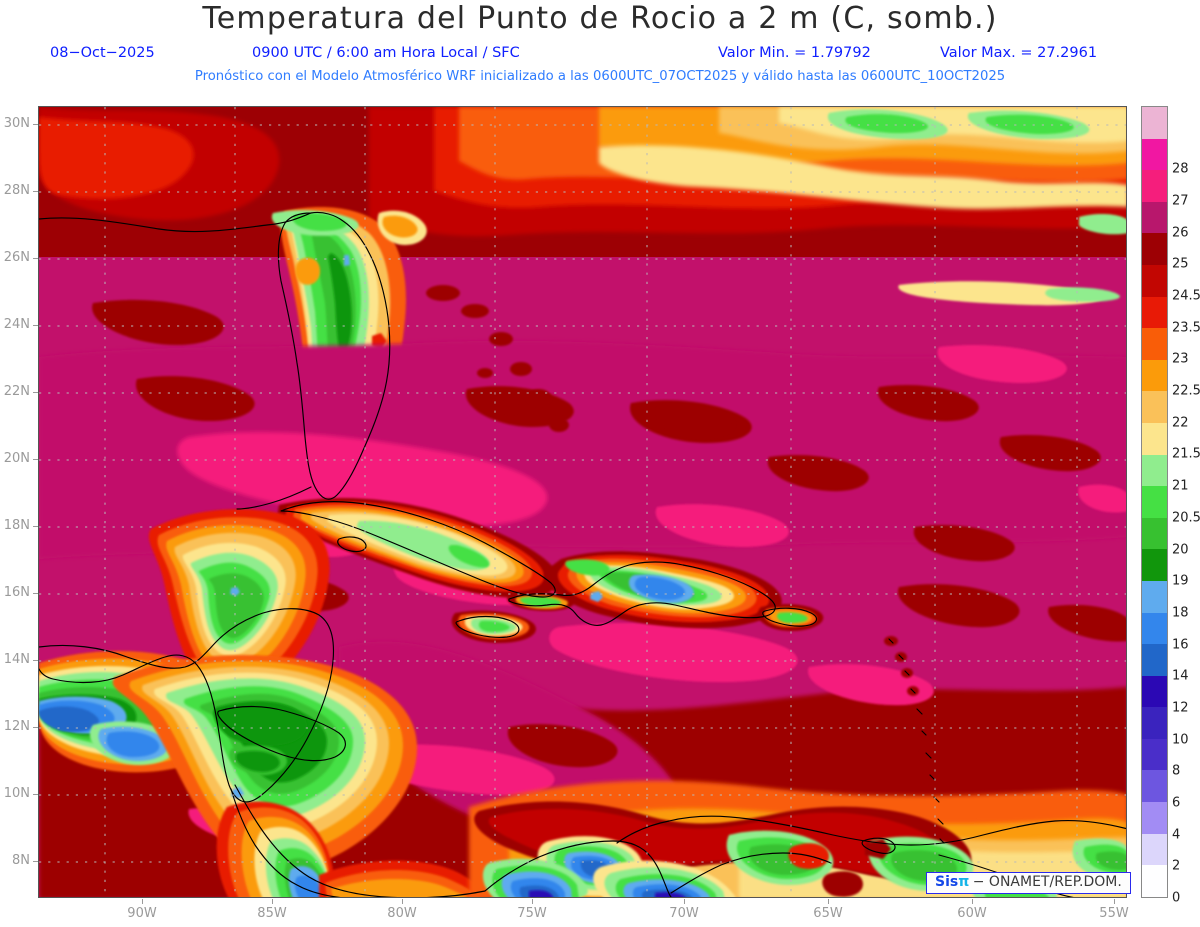 The image size is (1200, 927). I want to click on colorbar-tick-label: 21, so click(1180, 486).